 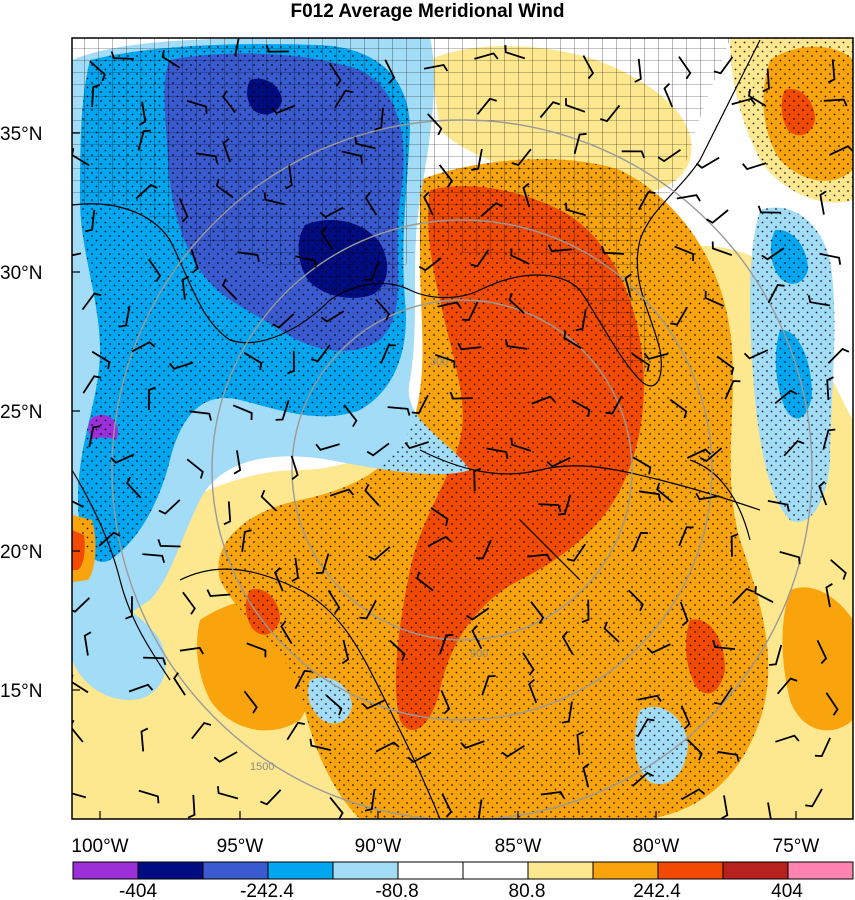 What do you see at coordinates (21, 134) in the screenshot?
I see `lat-label-35n: 35°N` at bounding box center [21, 134].